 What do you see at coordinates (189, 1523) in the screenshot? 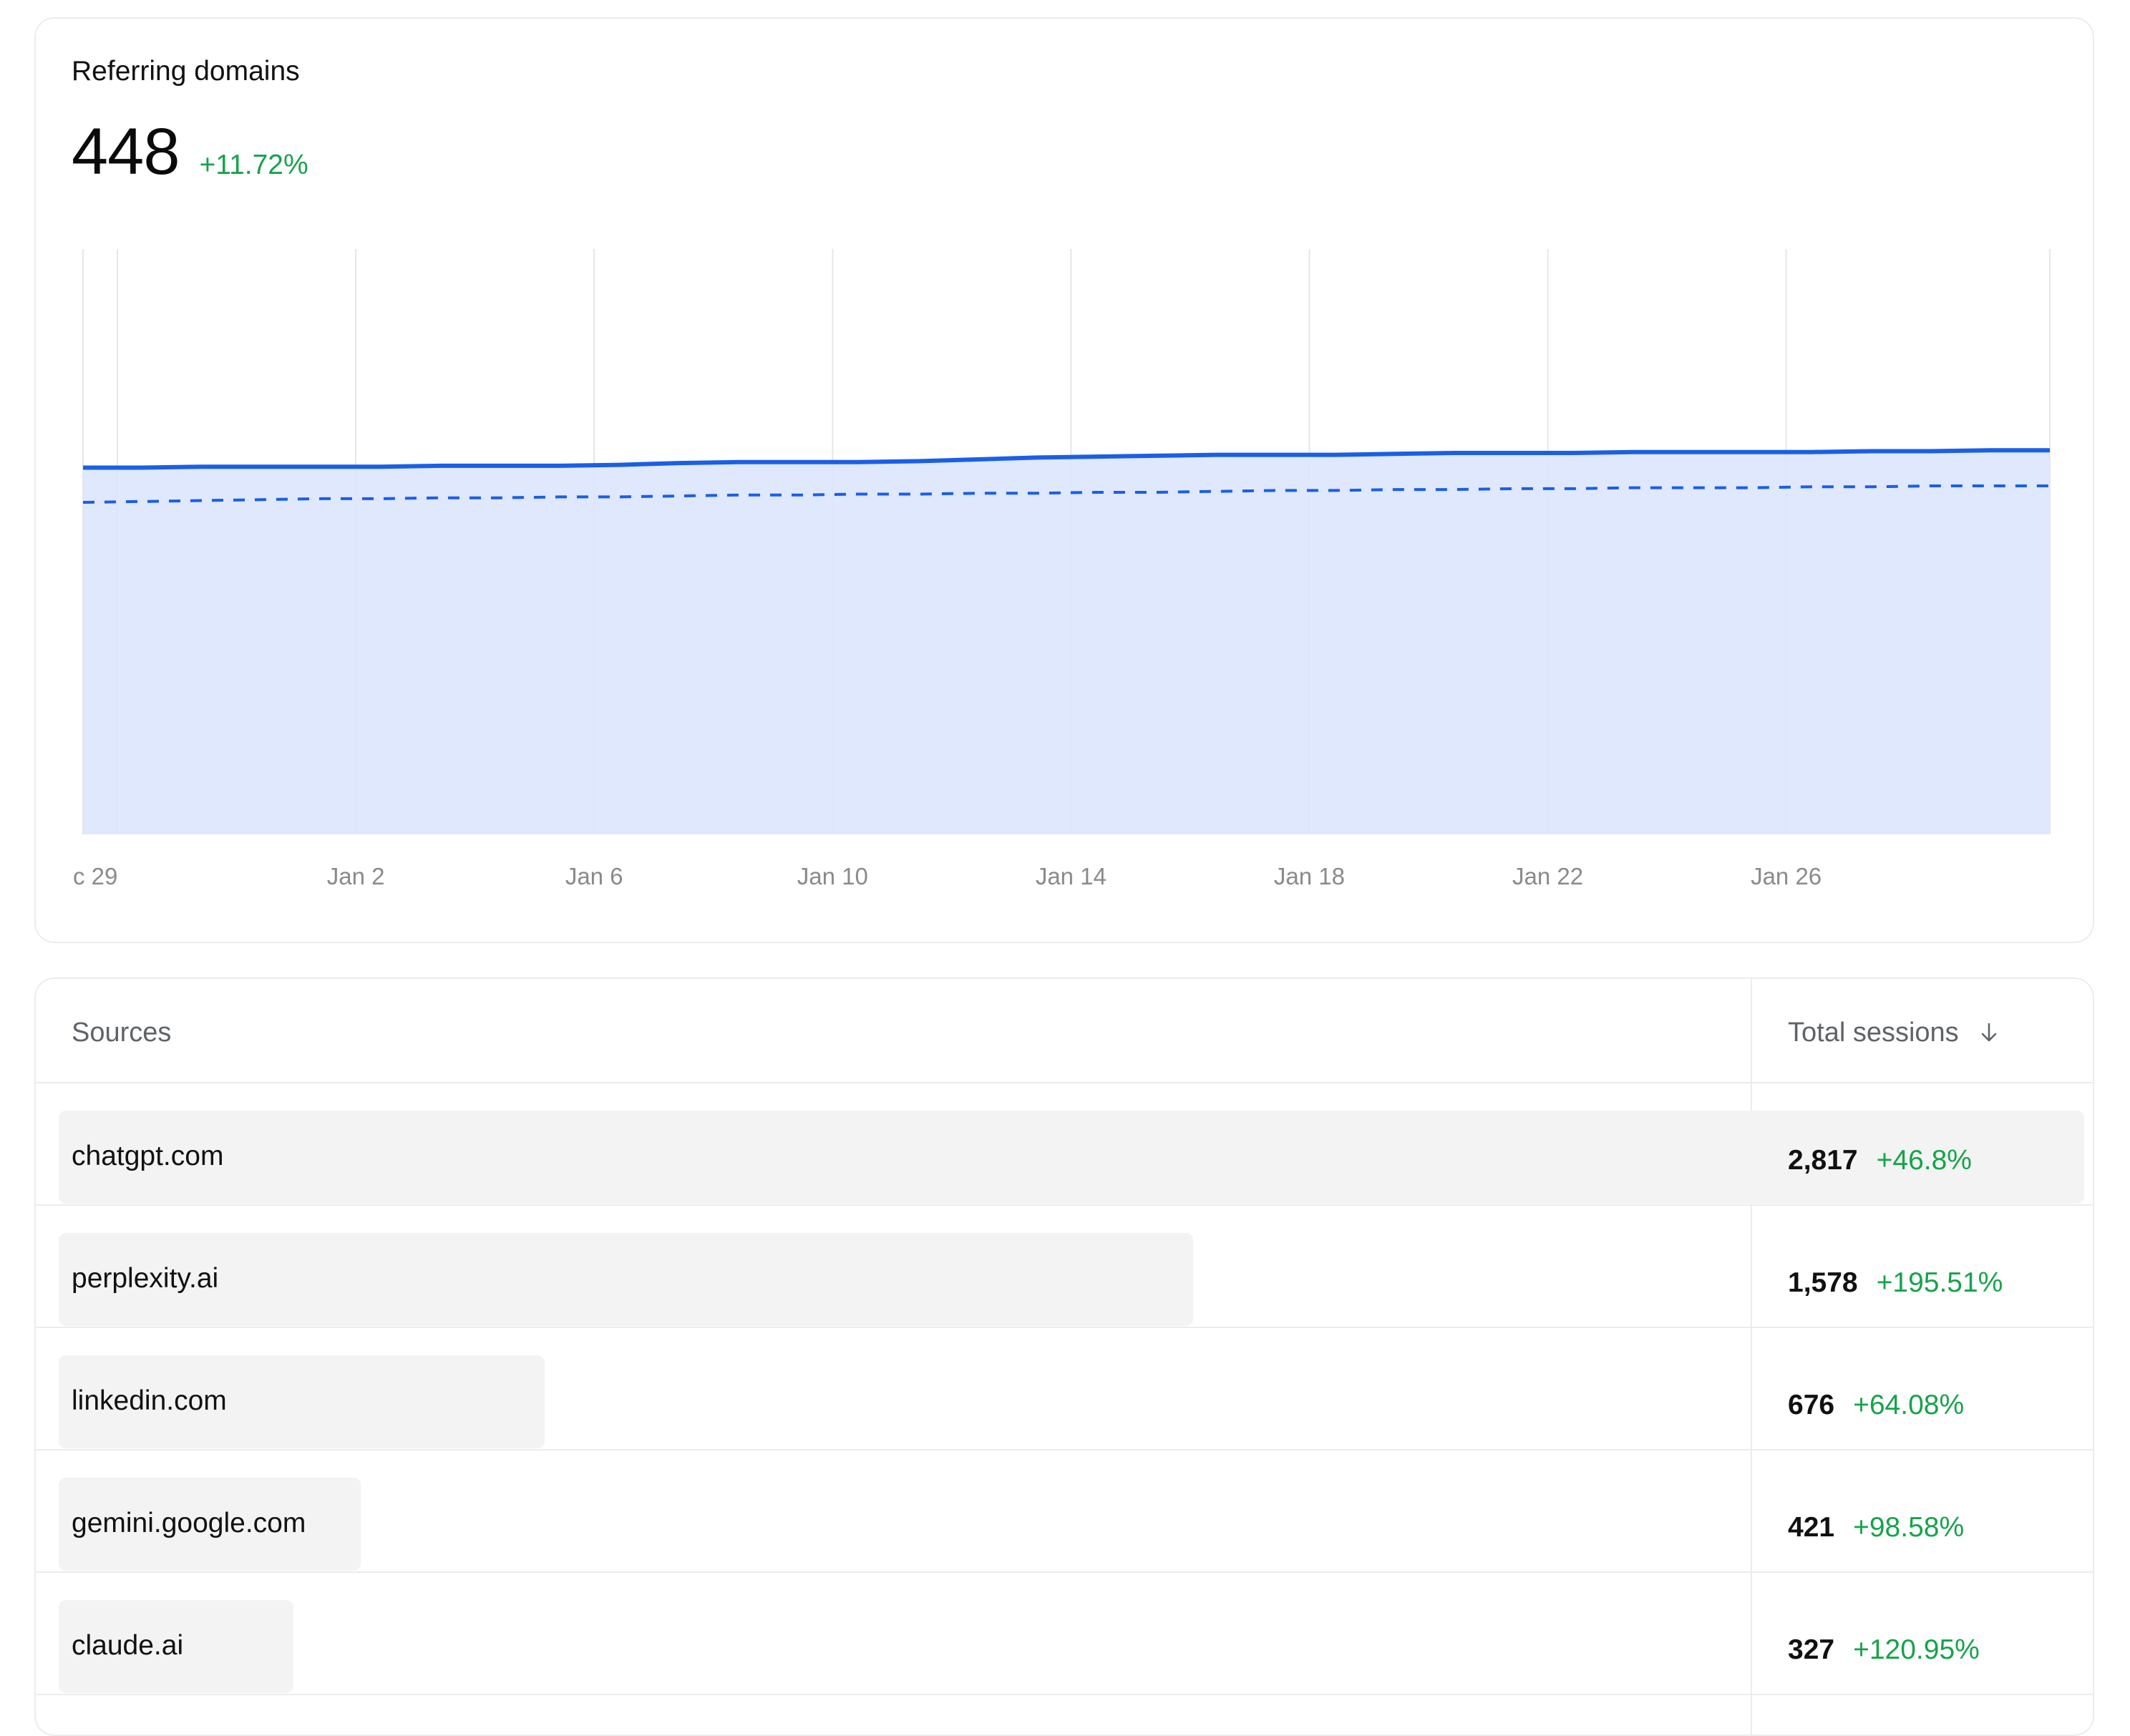
I see `source-name: gemini.google.com` at bounding box center [189, 1523].